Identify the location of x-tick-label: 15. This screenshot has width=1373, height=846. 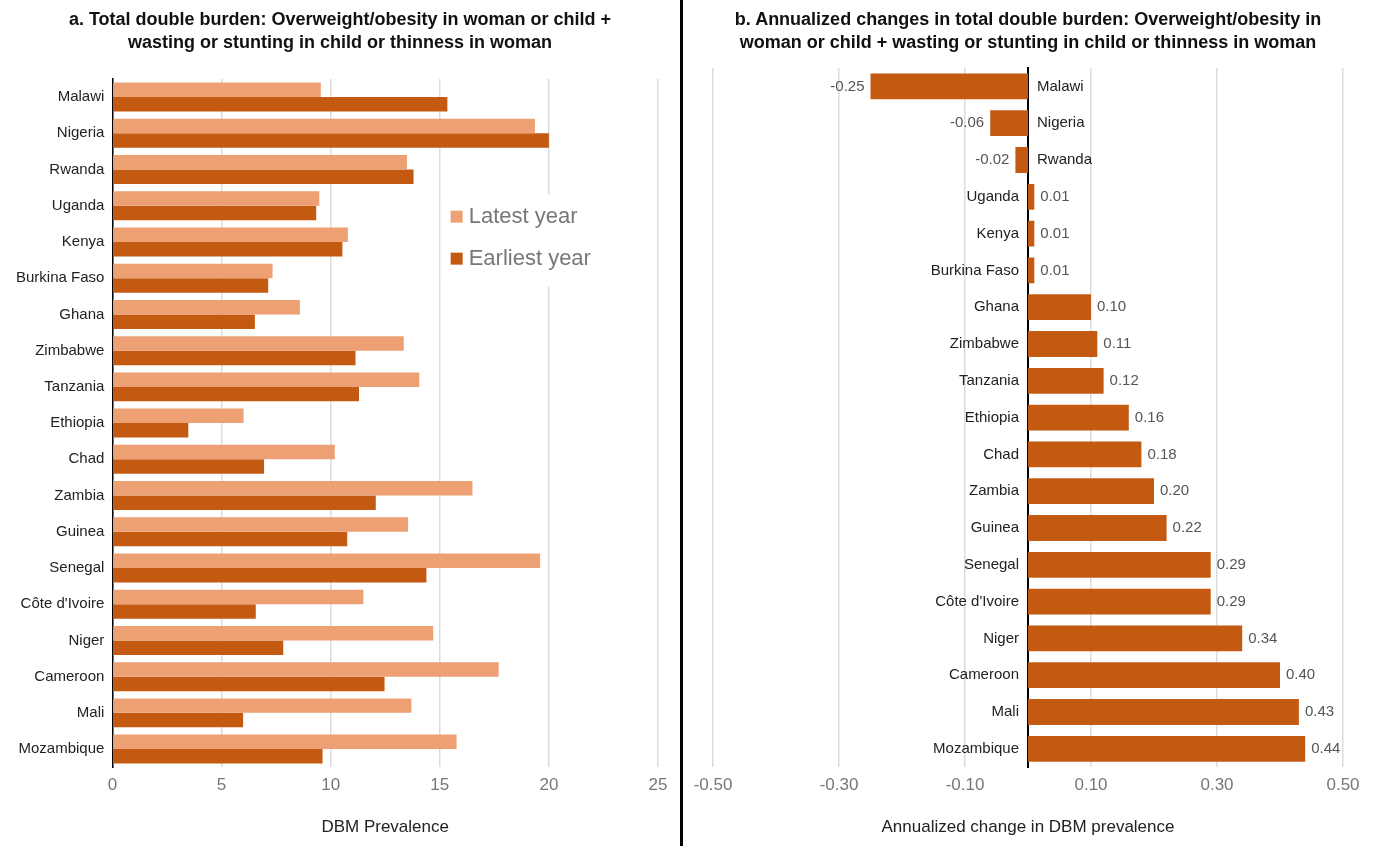
(440, 785).